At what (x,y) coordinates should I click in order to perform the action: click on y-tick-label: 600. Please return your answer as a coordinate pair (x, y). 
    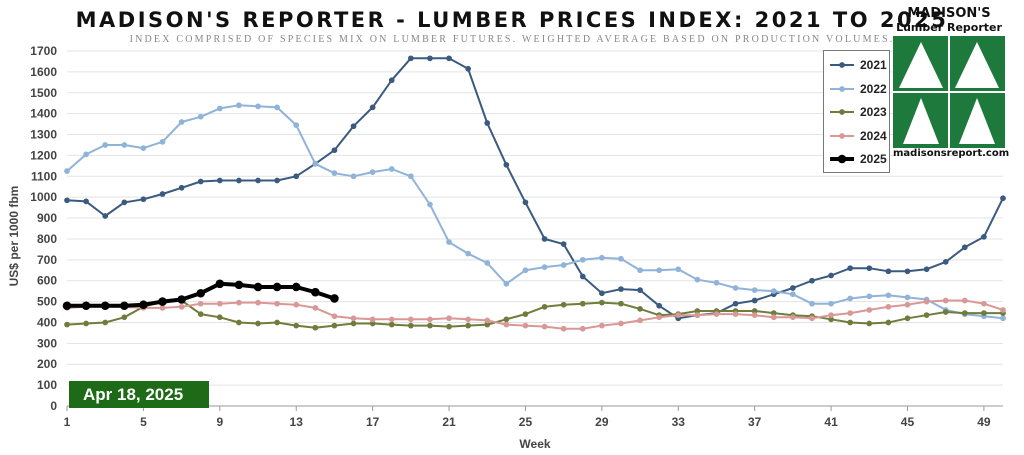
    Looking at the image, I should click on (47, 281).